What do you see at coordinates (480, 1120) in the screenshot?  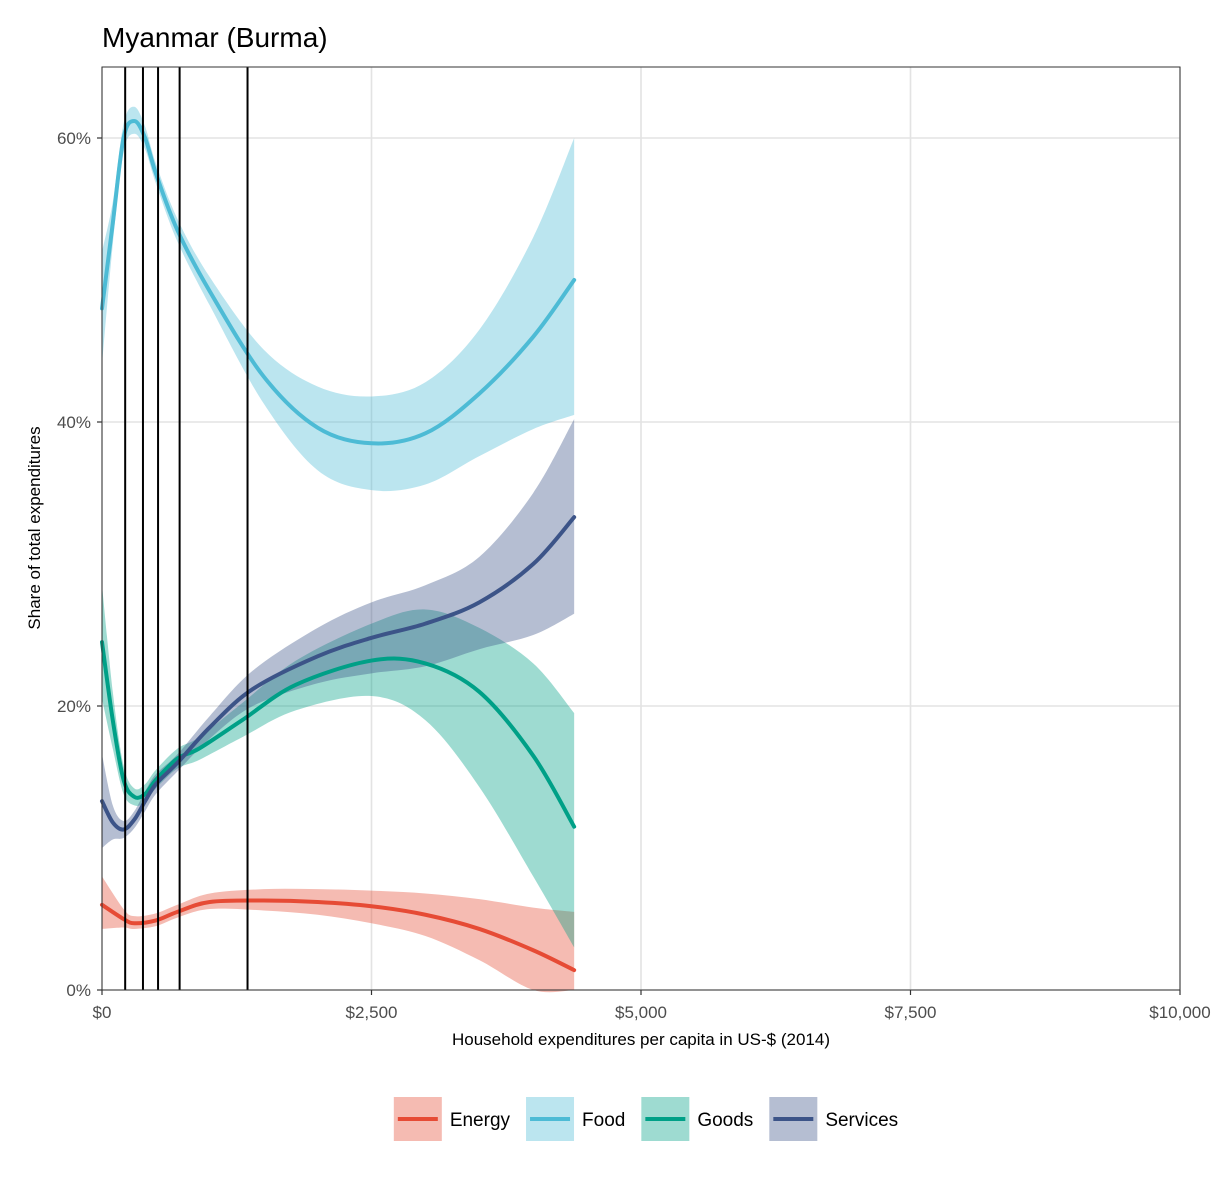 I see `legend-label: Energy` at bounding box center [480, 1120].